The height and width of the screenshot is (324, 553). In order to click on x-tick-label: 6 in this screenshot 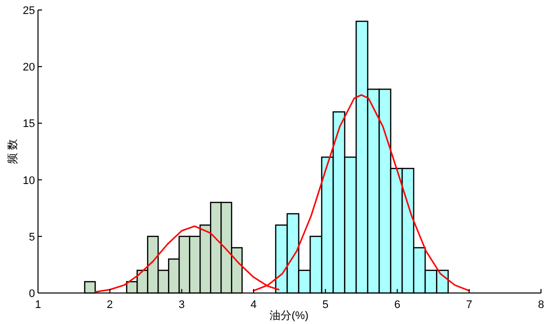, I will do `click(397, 305)`.